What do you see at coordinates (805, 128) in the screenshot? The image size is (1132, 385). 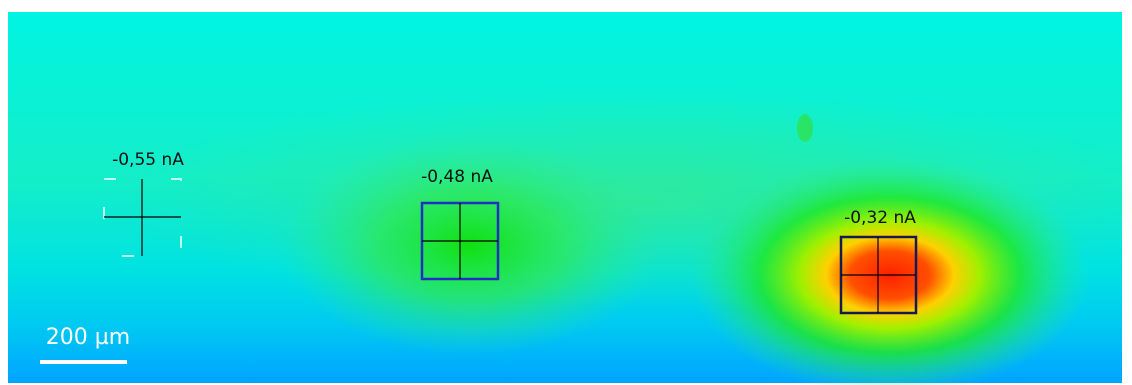 I see `spot` at bounding box center [805, 128].